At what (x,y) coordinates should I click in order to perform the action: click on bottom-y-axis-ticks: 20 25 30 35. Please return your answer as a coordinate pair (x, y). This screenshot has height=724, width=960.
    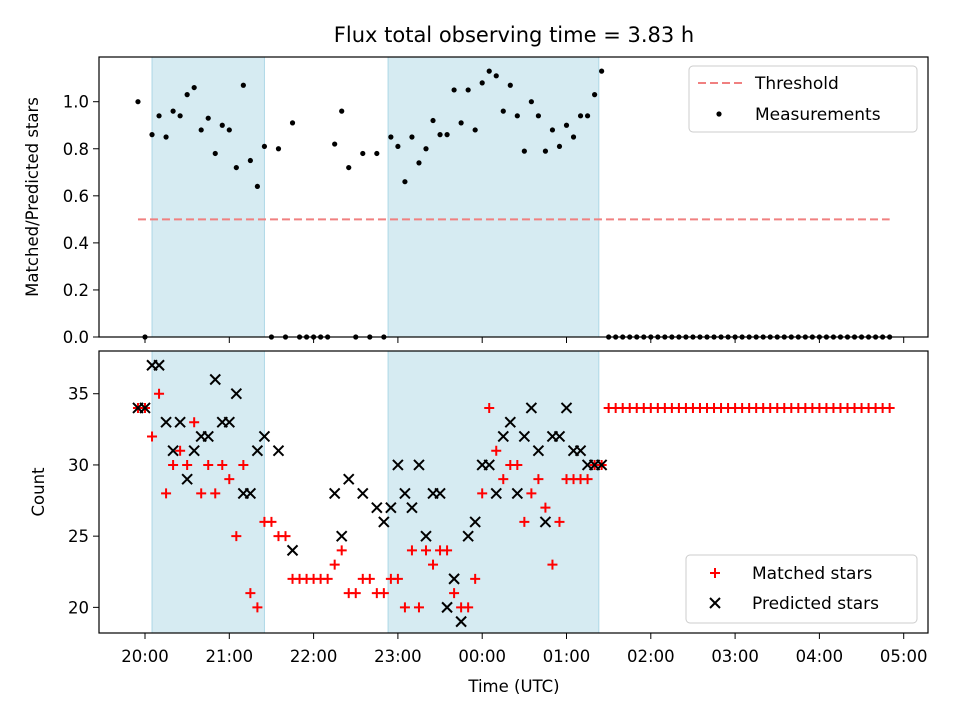
    Looking at the image, I should click on (83, 501).